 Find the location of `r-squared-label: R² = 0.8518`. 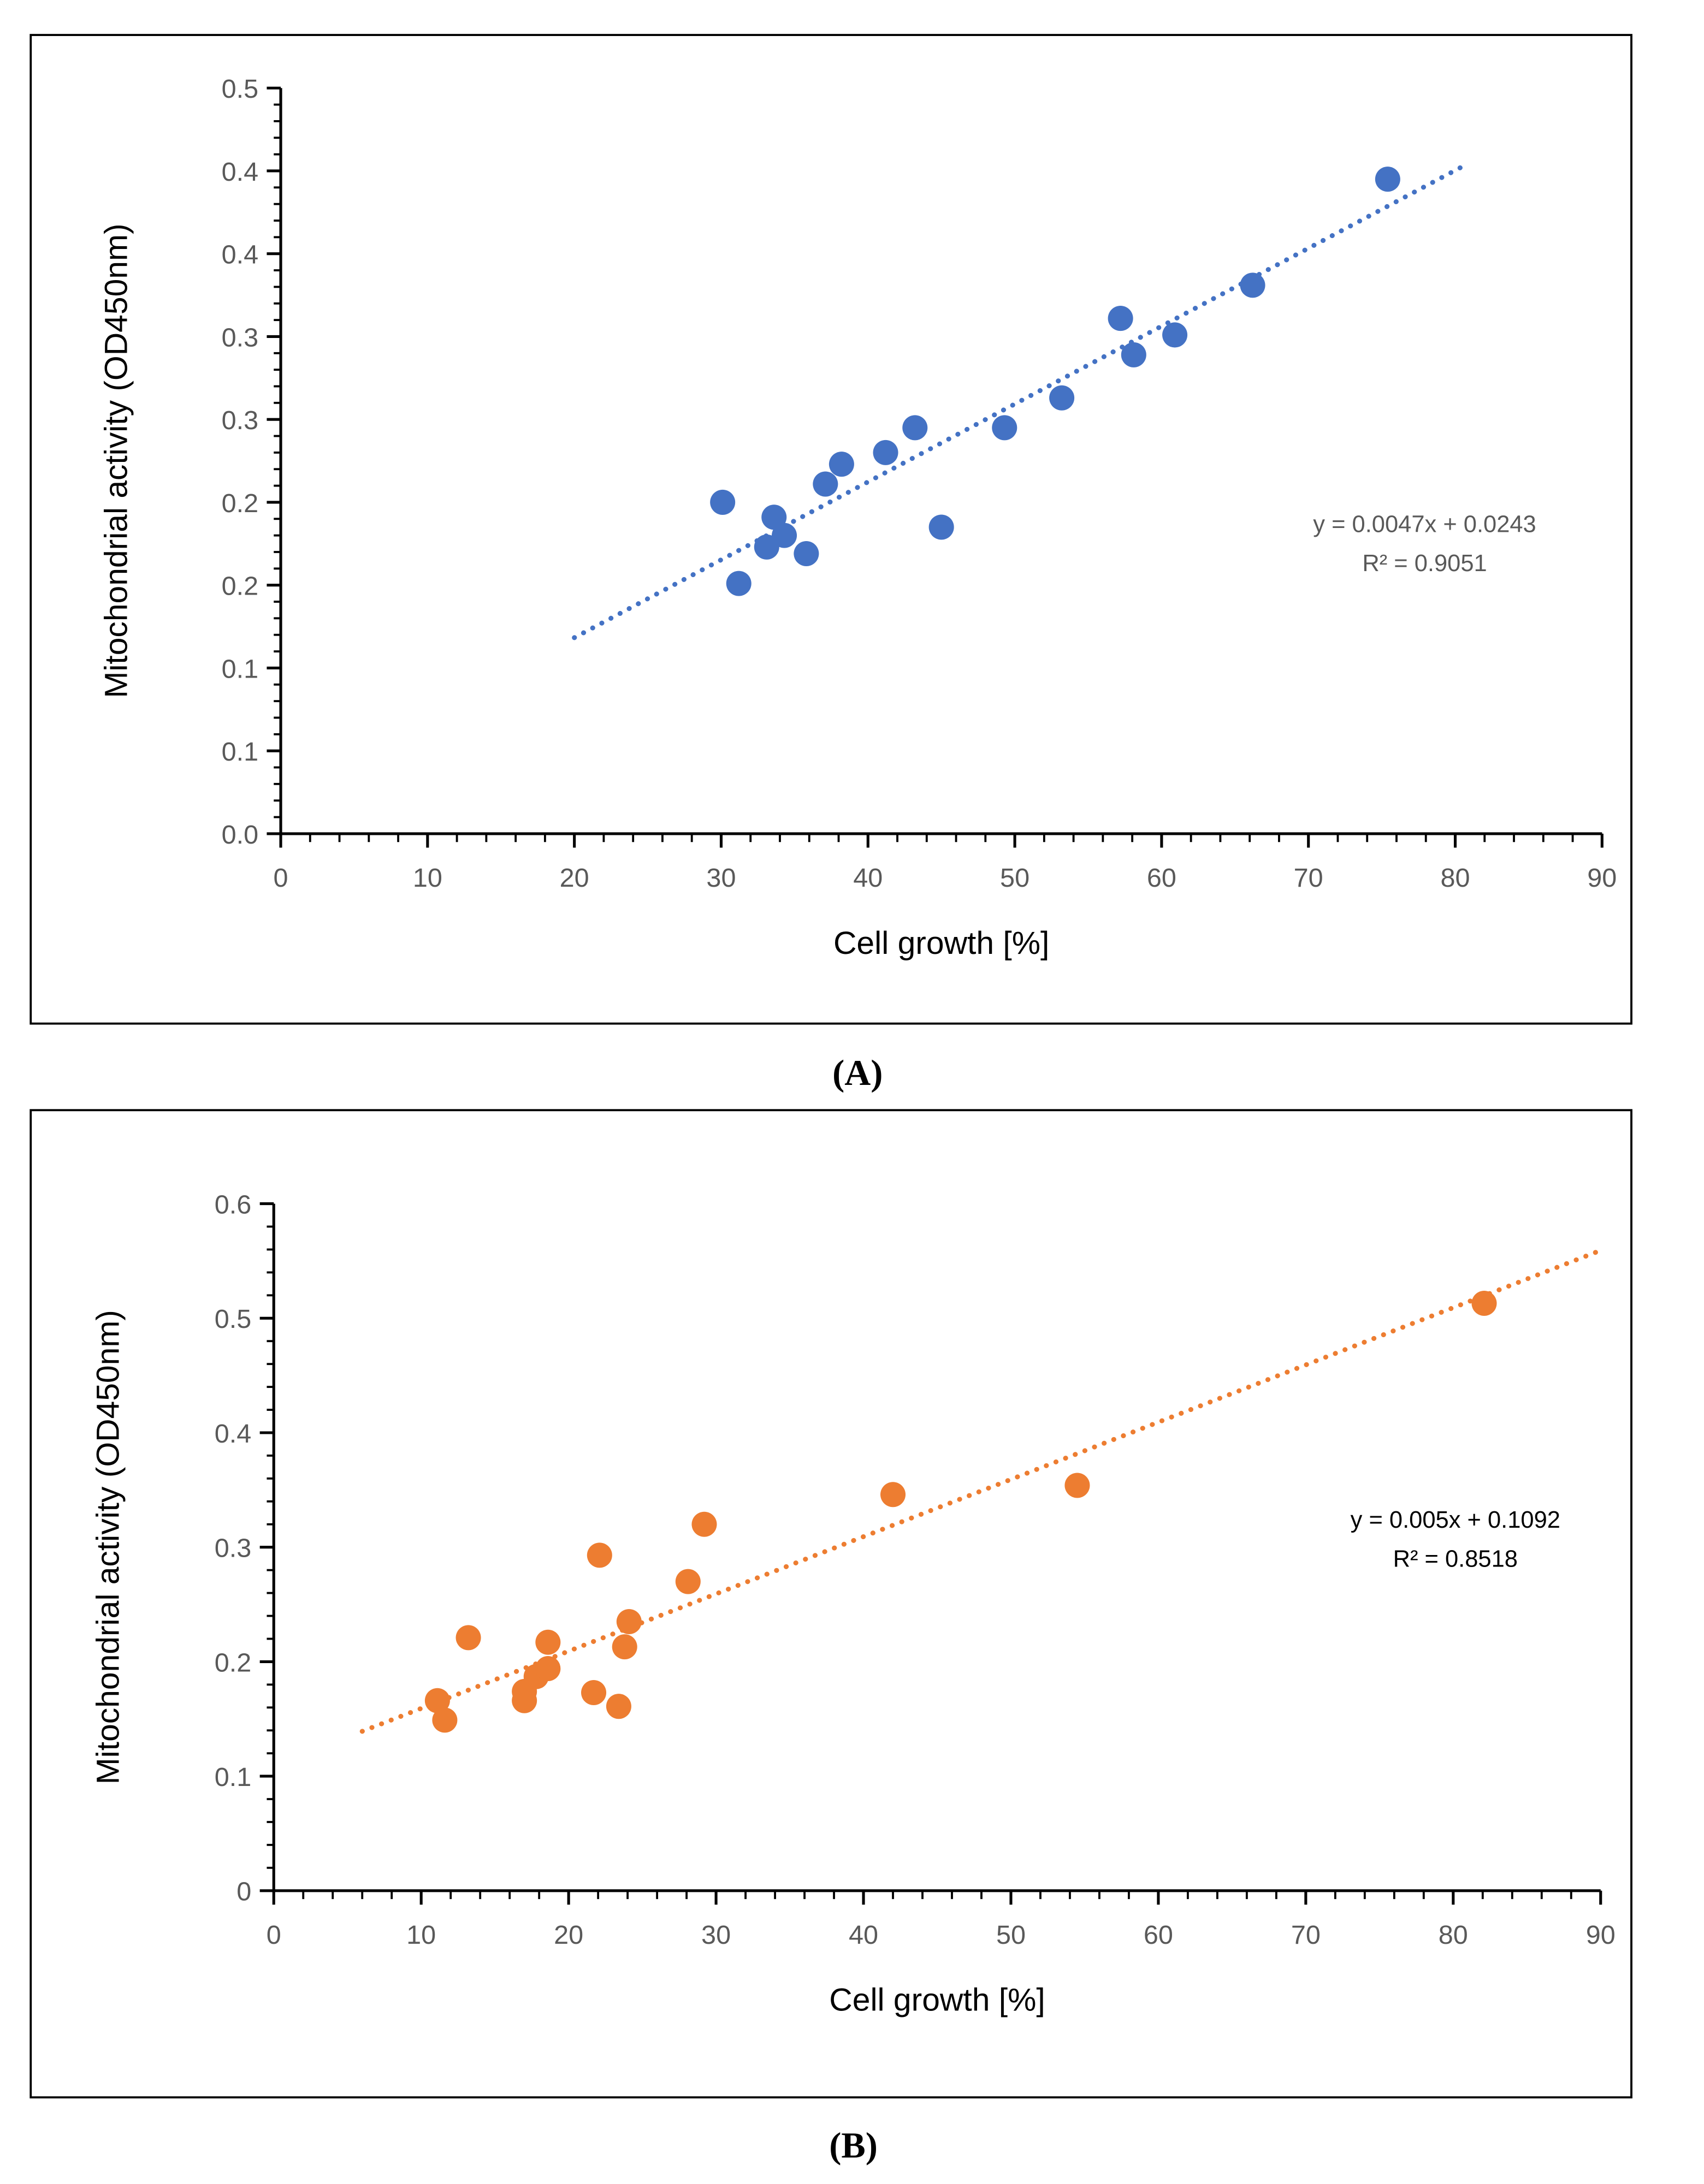

r-squared-label: R² = 0.8518 is located at coordinates (1455, 1559).